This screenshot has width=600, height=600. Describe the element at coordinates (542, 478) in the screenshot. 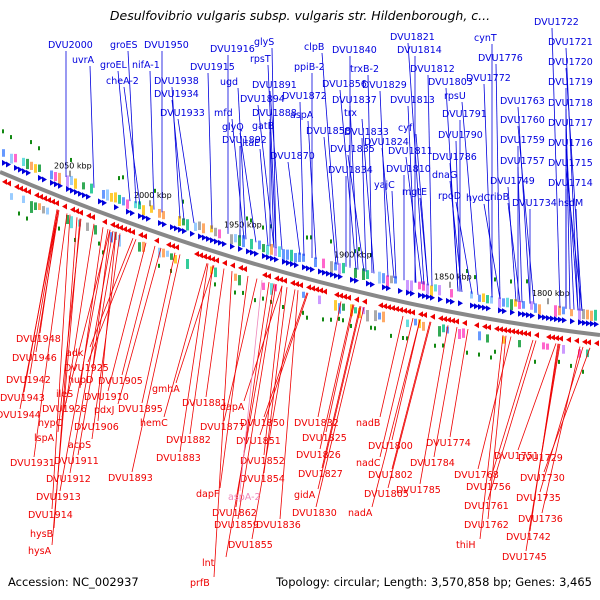

I see `reverse-gene-label: DVU1730` at that location.